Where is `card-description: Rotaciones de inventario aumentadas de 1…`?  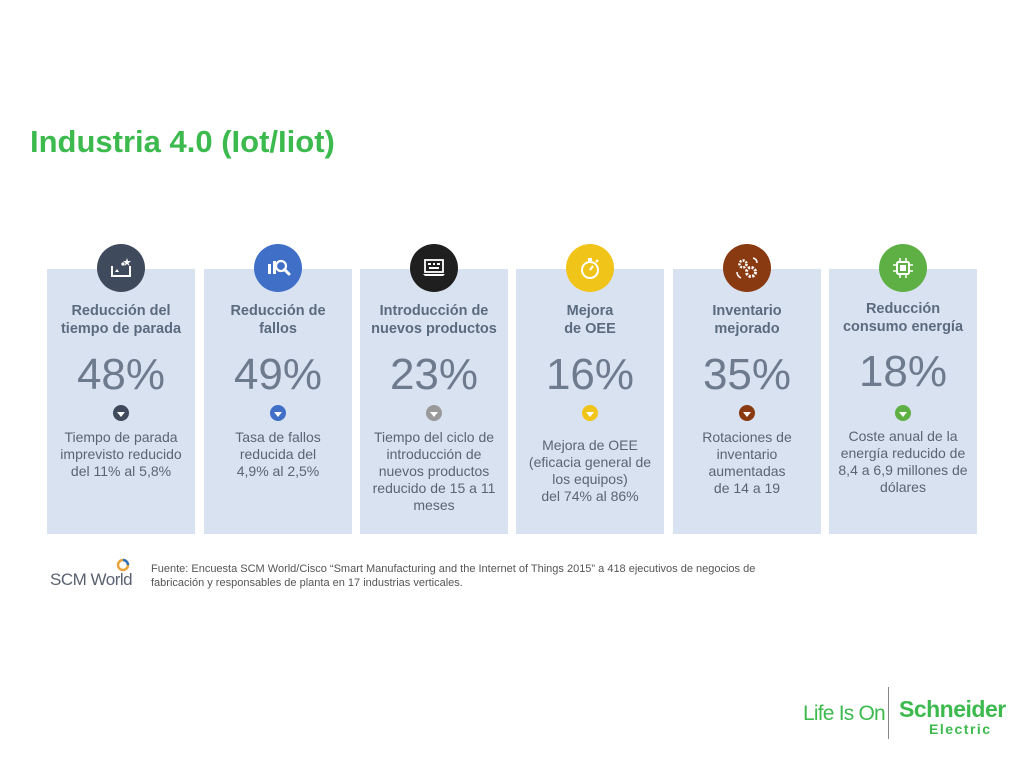
card-description: Rotaciones de inventario aumentadas de 1… is located at coordinates (747, 462).